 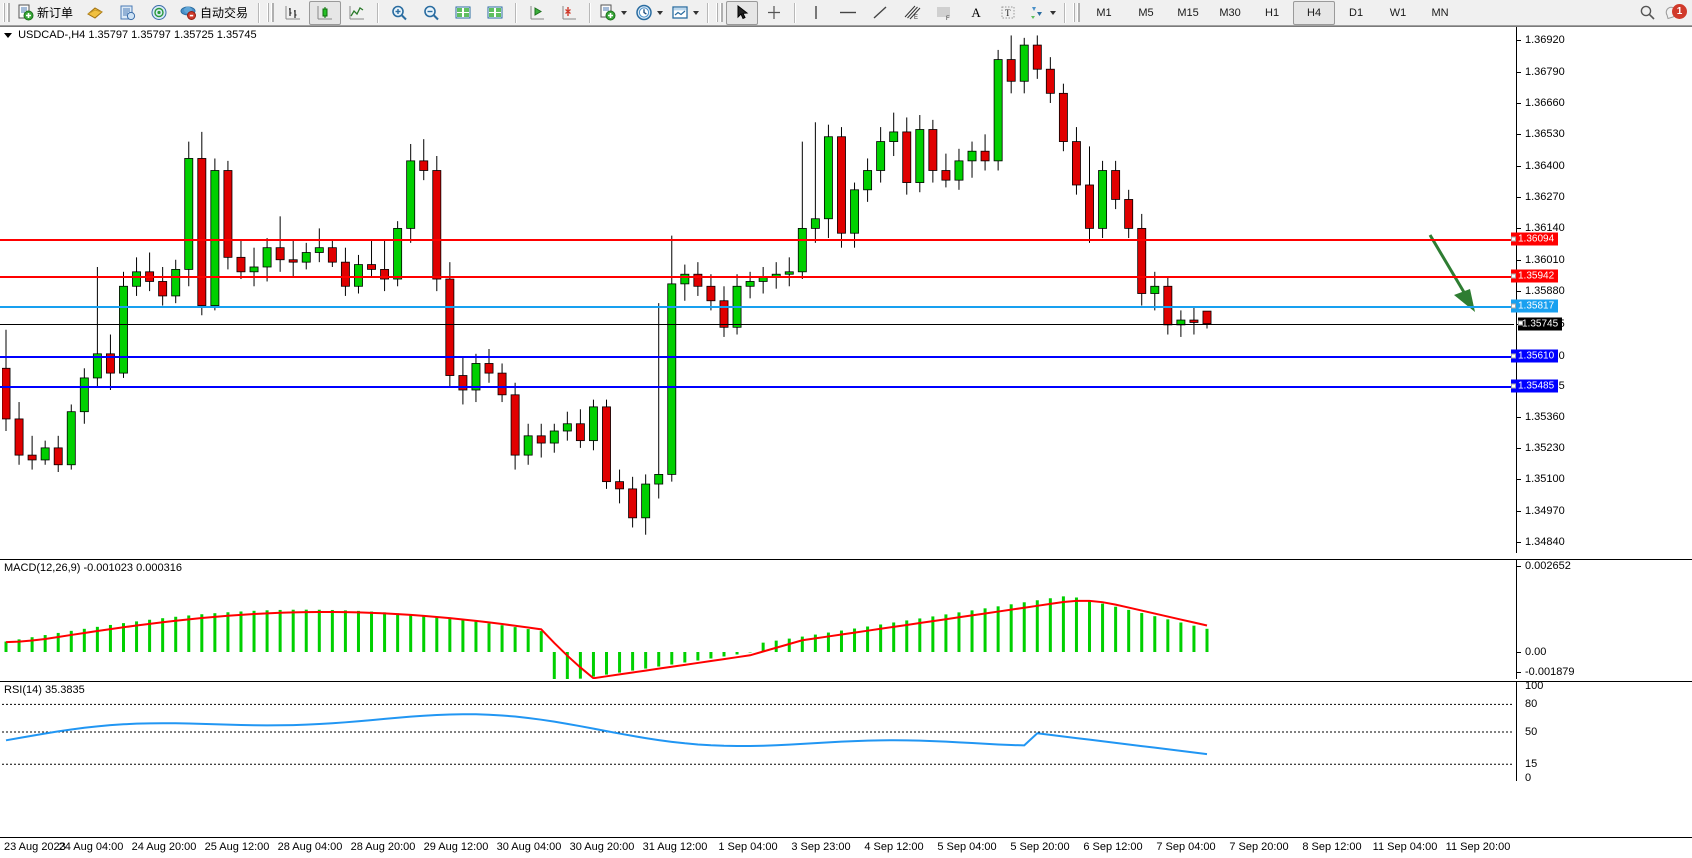 What do you see at coordinates (1535, 386) in the screenshot?
I see `price-tag-support-lower: 1.35485` at bounding box center [1535, 386].